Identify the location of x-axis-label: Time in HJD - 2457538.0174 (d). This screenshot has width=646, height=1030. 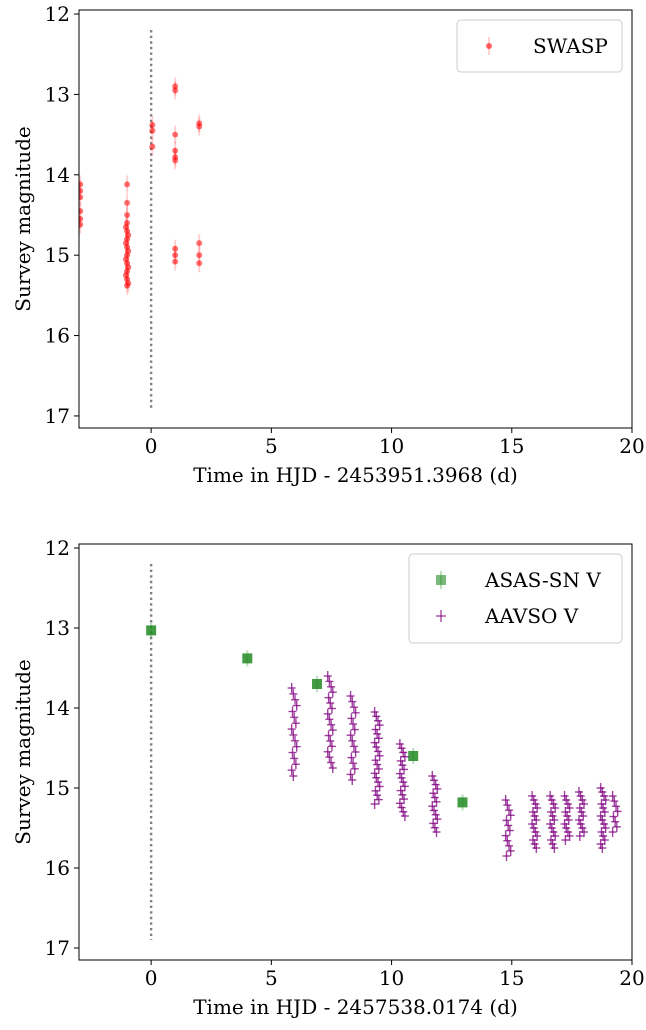
(355, 1007).